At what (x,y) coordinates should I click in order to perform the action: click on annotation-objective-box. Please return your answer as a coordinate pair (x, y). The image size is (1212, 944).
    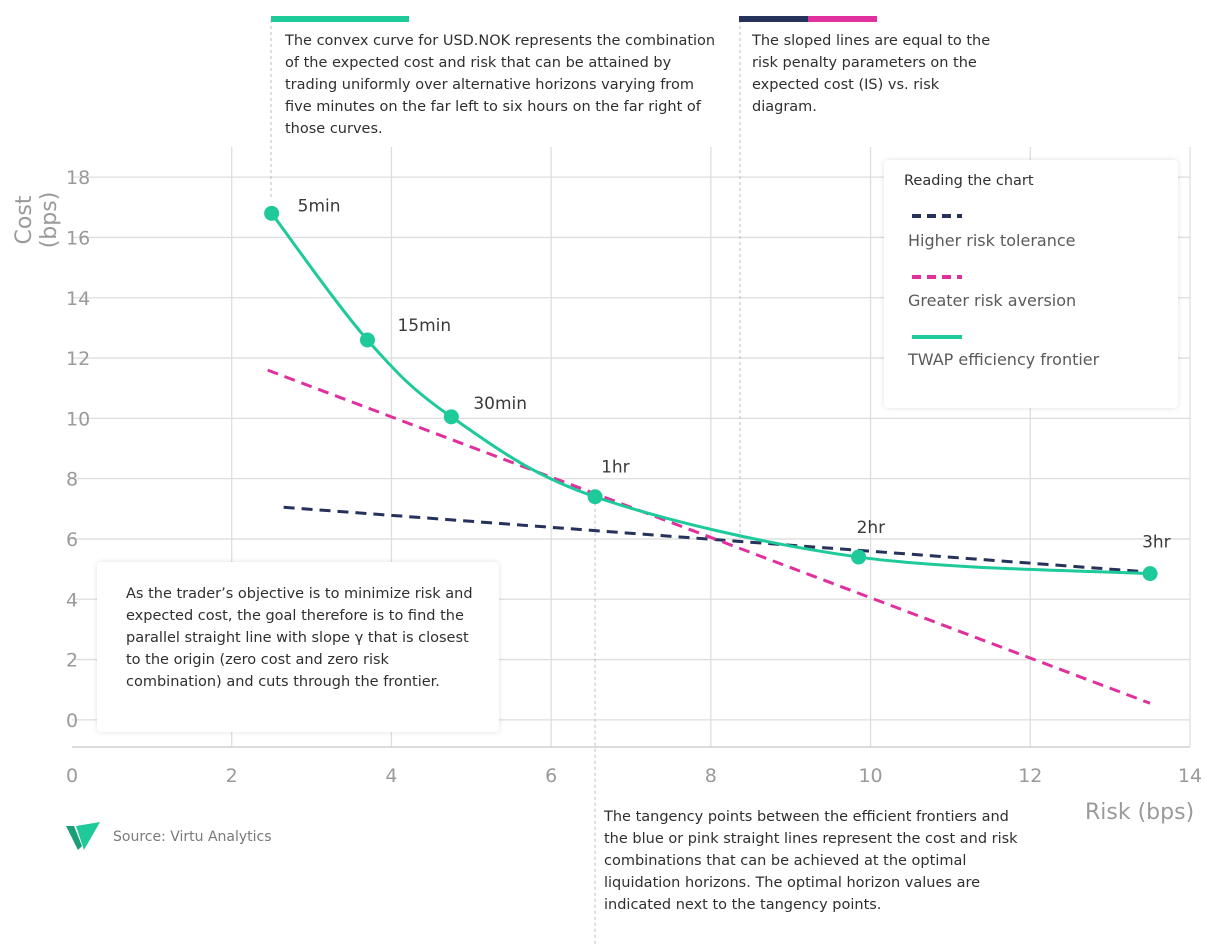
    Looking at the image, I should click on (298, 647).